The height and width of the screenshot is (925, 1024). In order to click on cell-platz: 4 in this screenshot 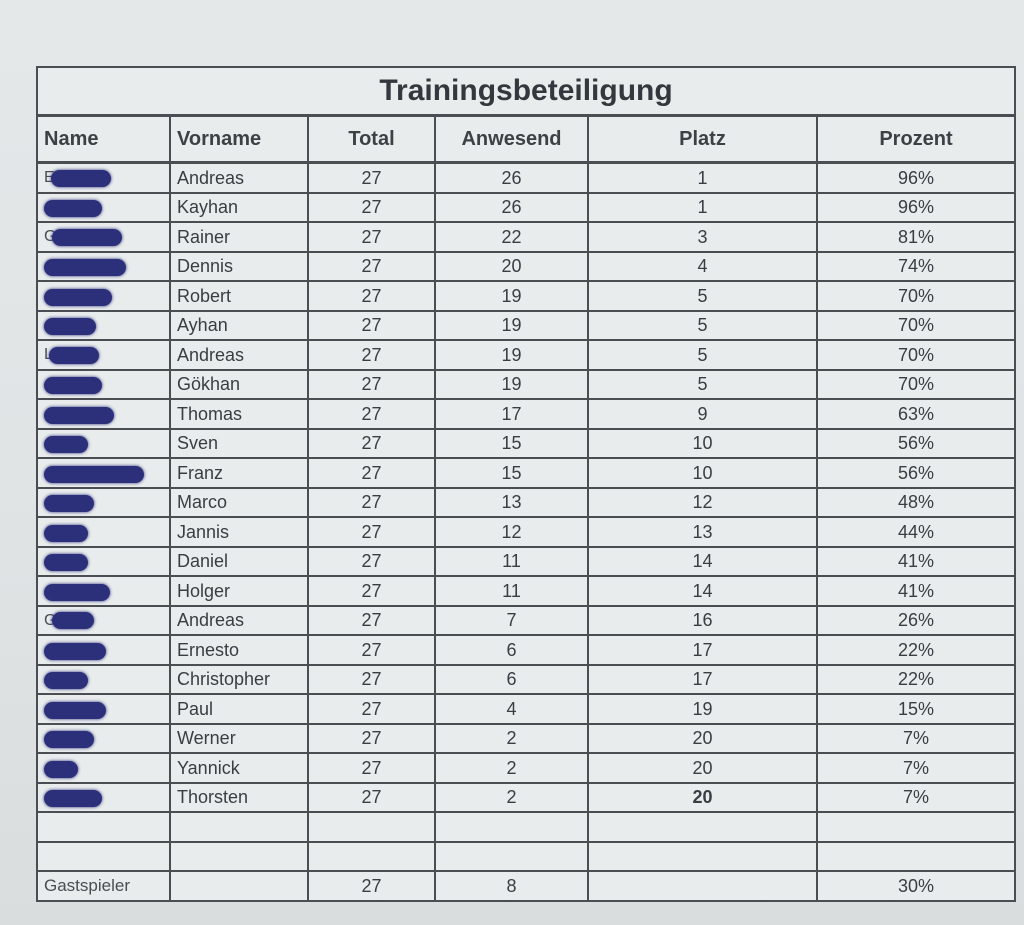, I will do `click(702, 266)`.